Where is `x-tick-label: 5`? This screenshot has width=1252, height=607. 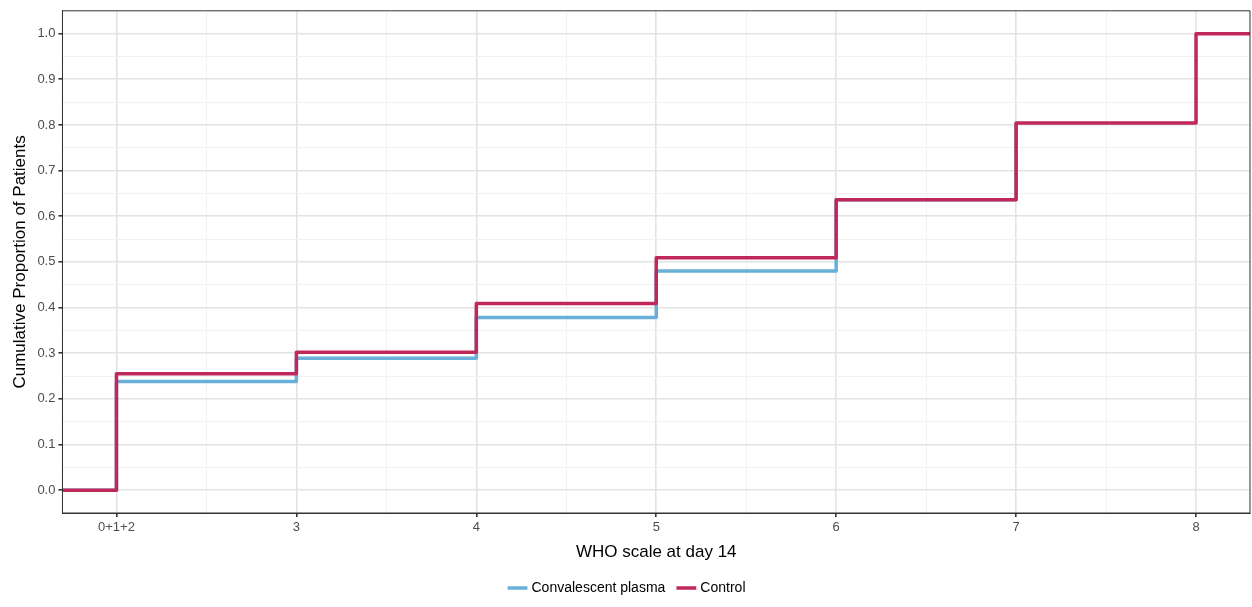 x-tick-label: 5 is located at coordinates (656, 527).